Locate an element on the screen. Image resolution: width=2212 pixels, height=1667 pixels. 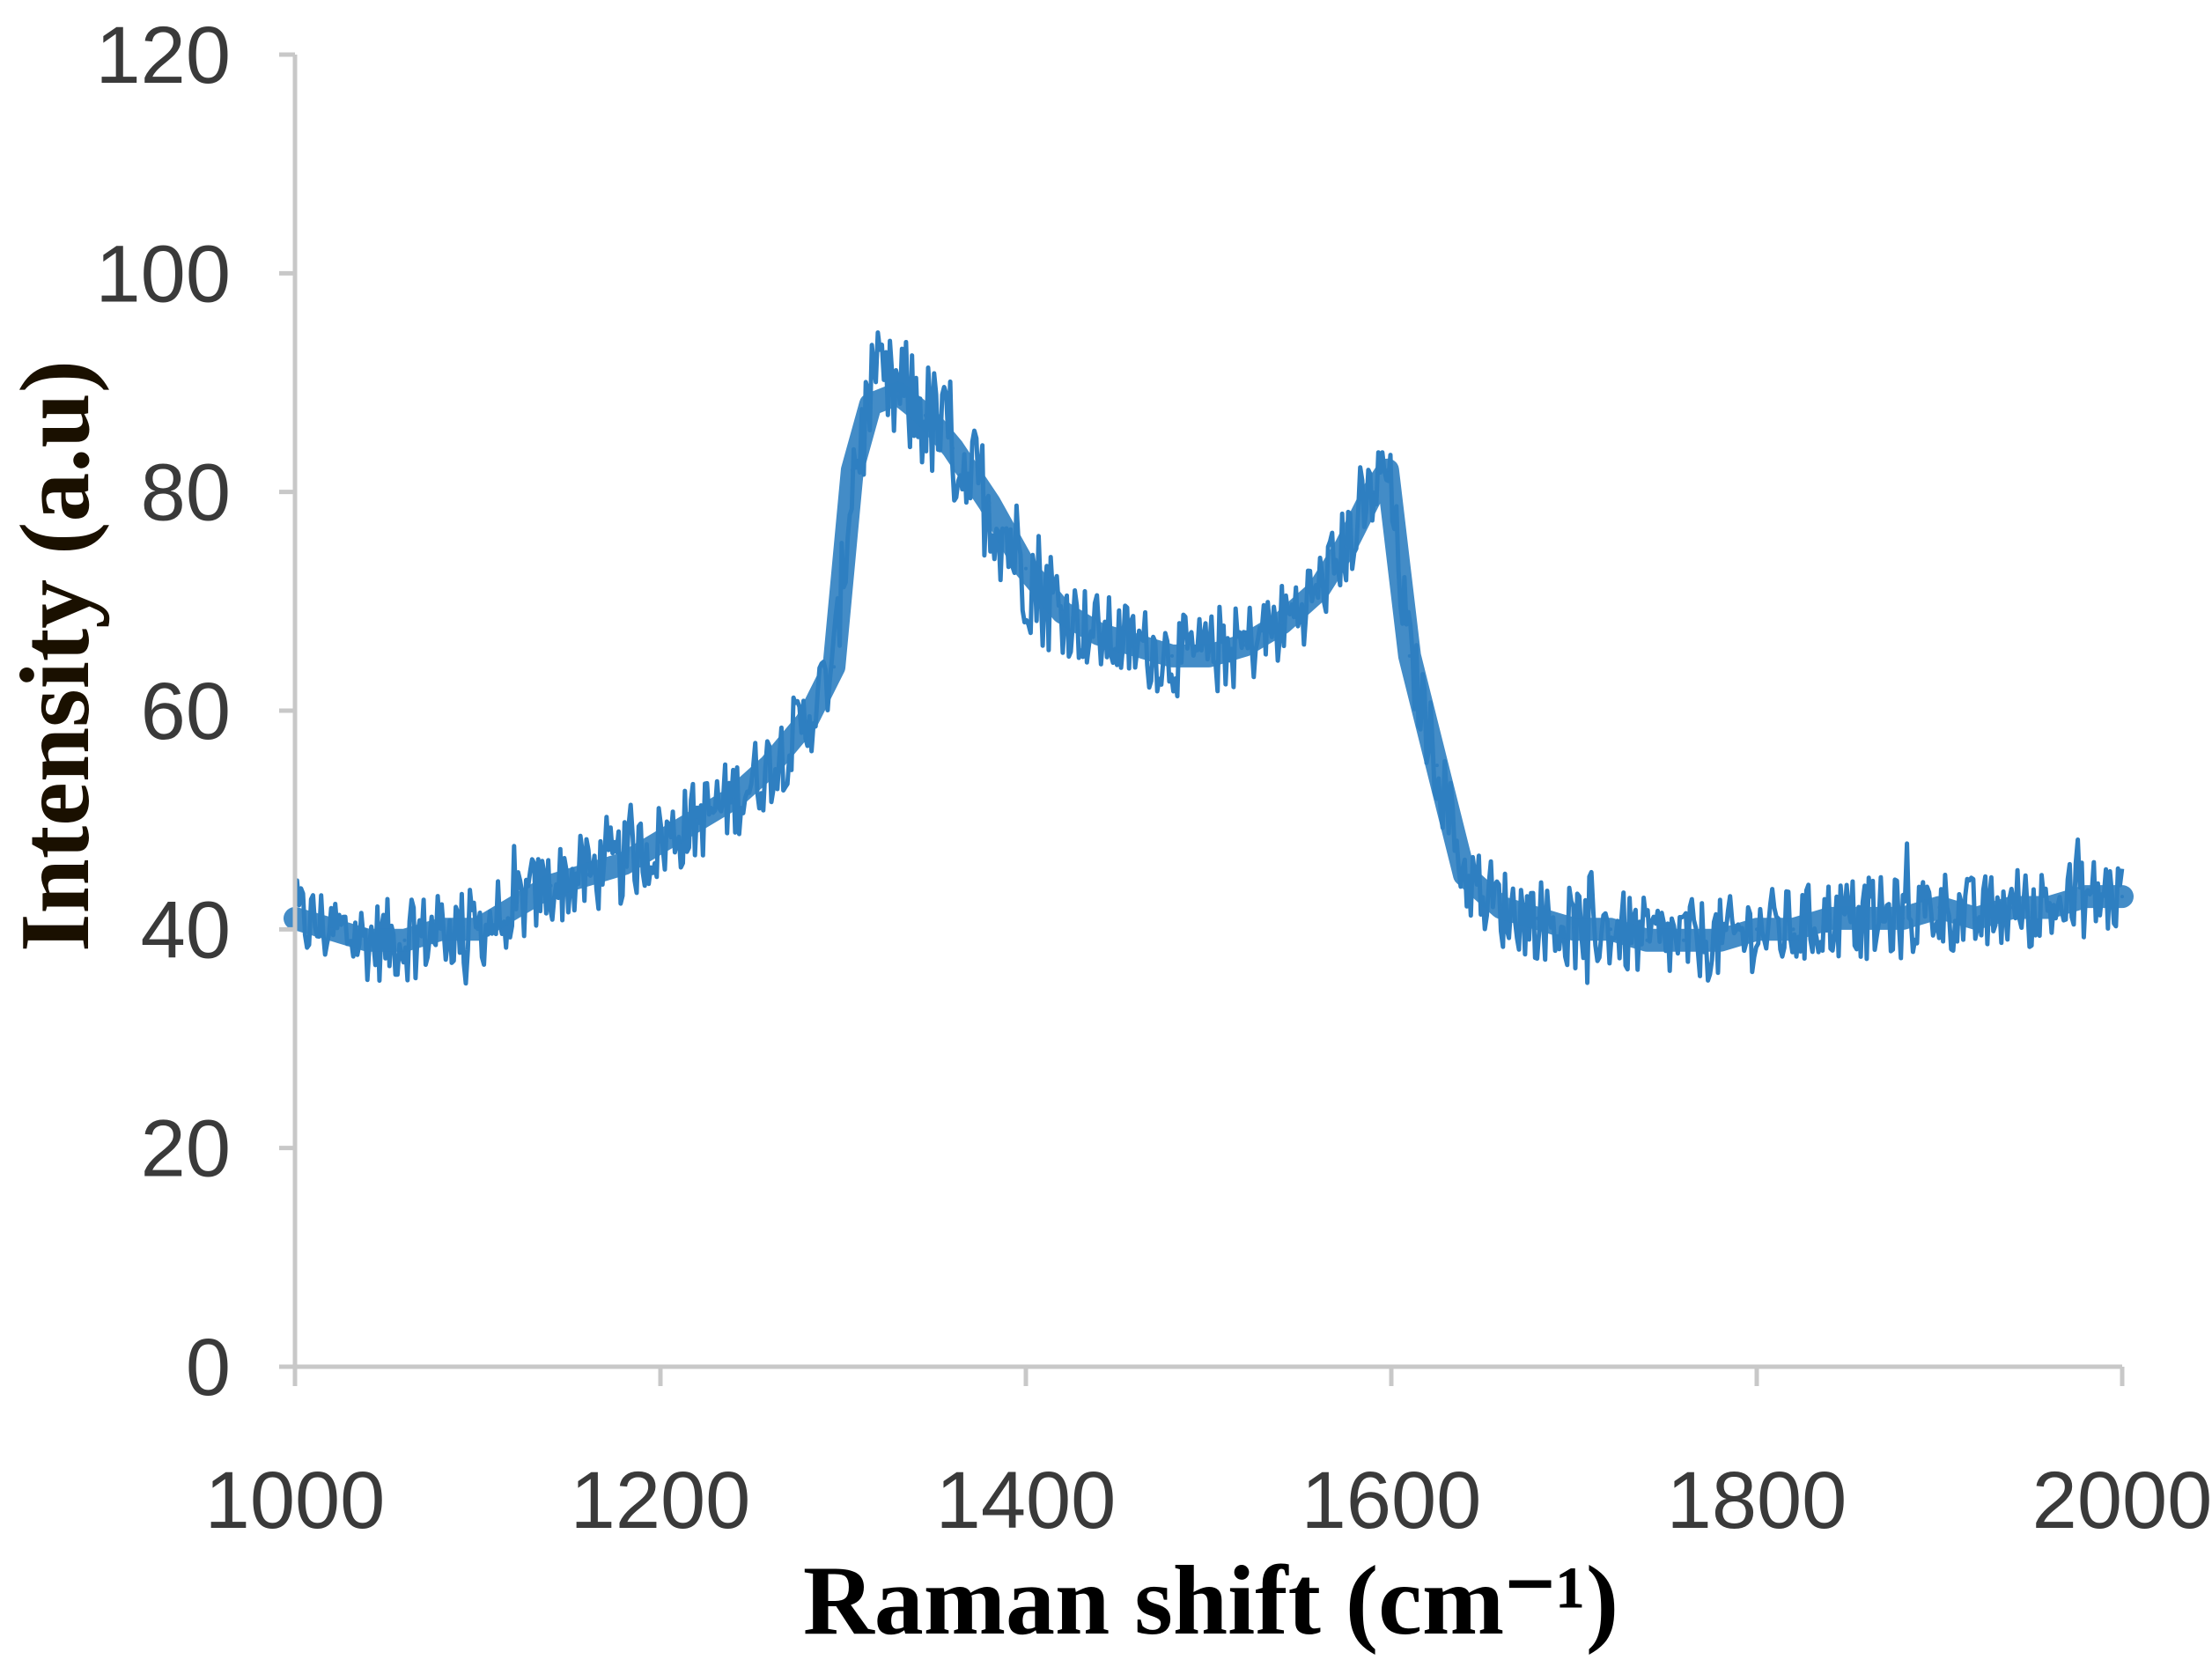
y-tick-label: 0 is located at coordinates (208, 1368).